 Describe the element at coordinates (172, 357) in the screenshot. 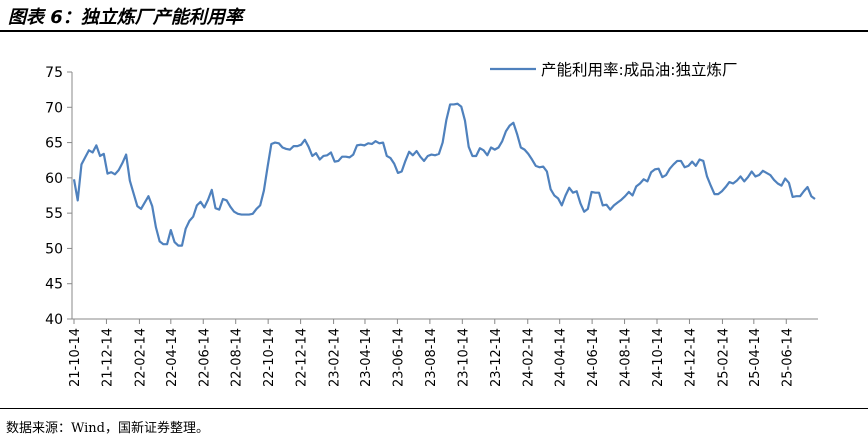

I see `x-tick-label: 22-04-14` at that location.